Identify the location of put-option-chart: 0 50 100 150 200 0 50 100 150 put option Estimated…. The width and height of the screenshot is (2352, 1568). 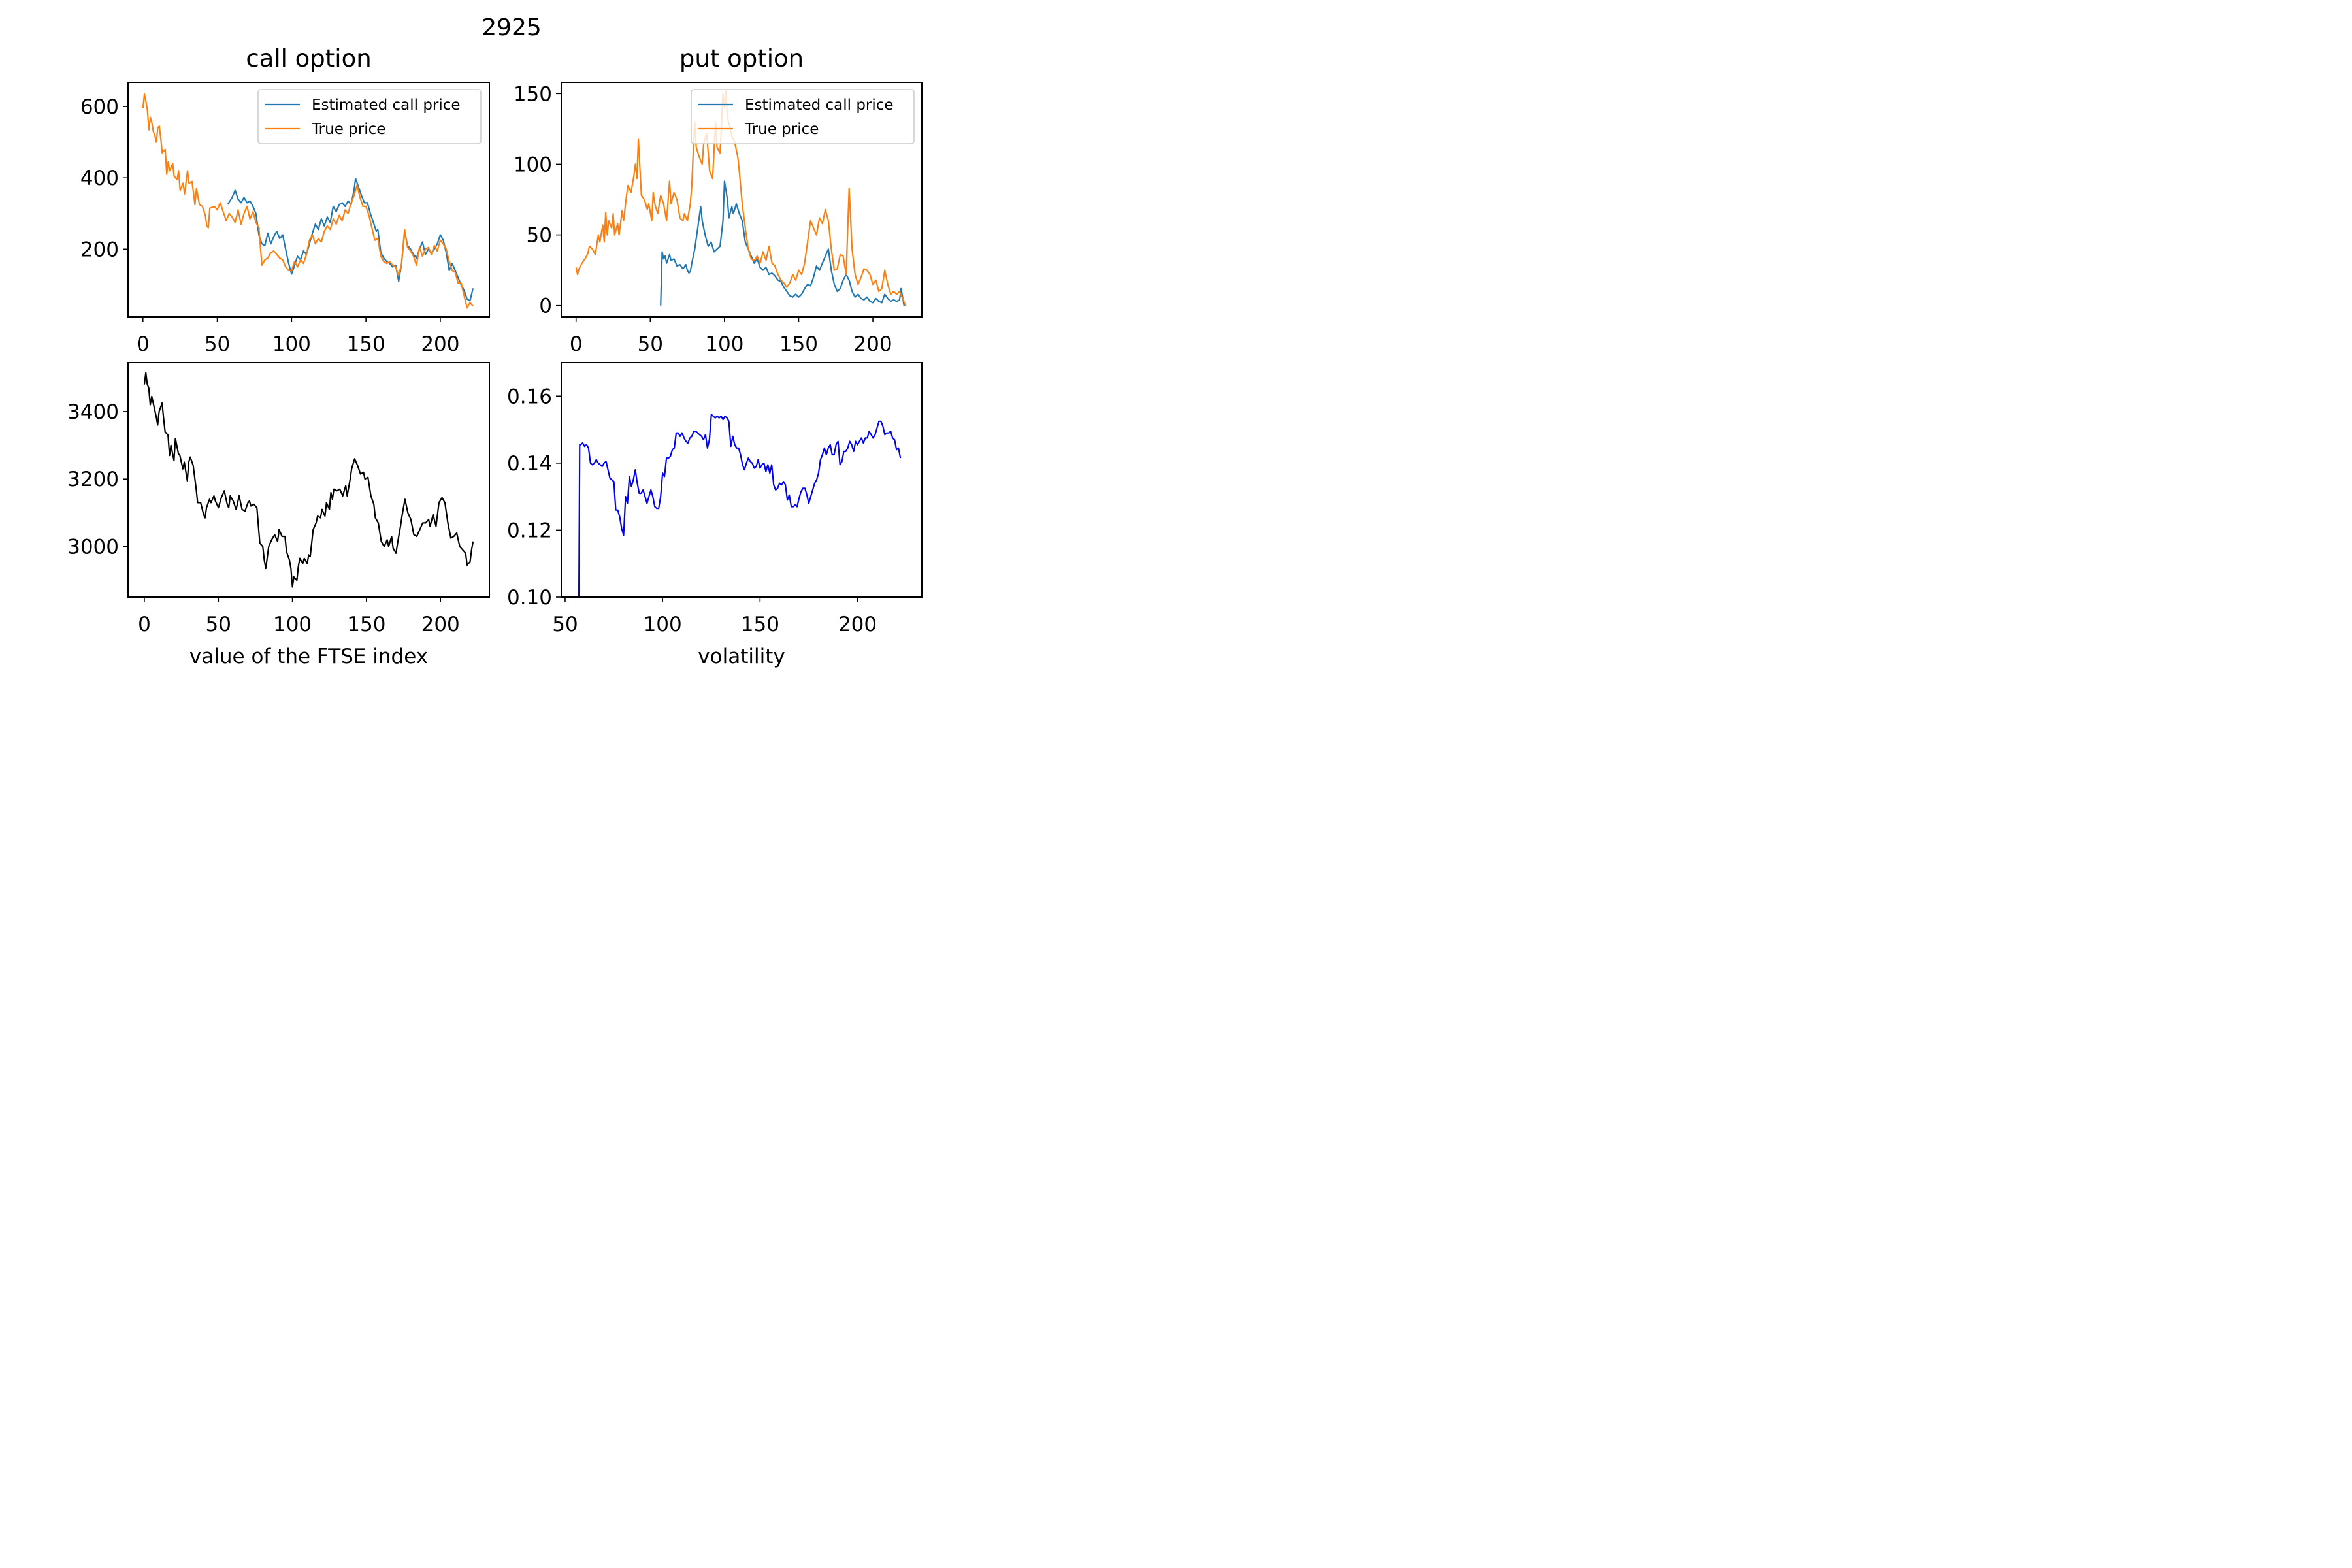
(718, 200).